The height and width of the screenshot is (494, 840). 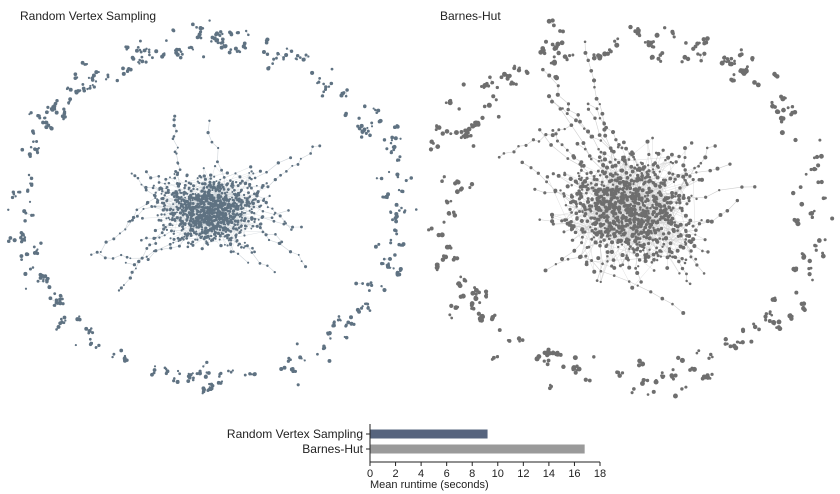 I want to click on x-tick-label-3: 6, so click(x=447, y=474).